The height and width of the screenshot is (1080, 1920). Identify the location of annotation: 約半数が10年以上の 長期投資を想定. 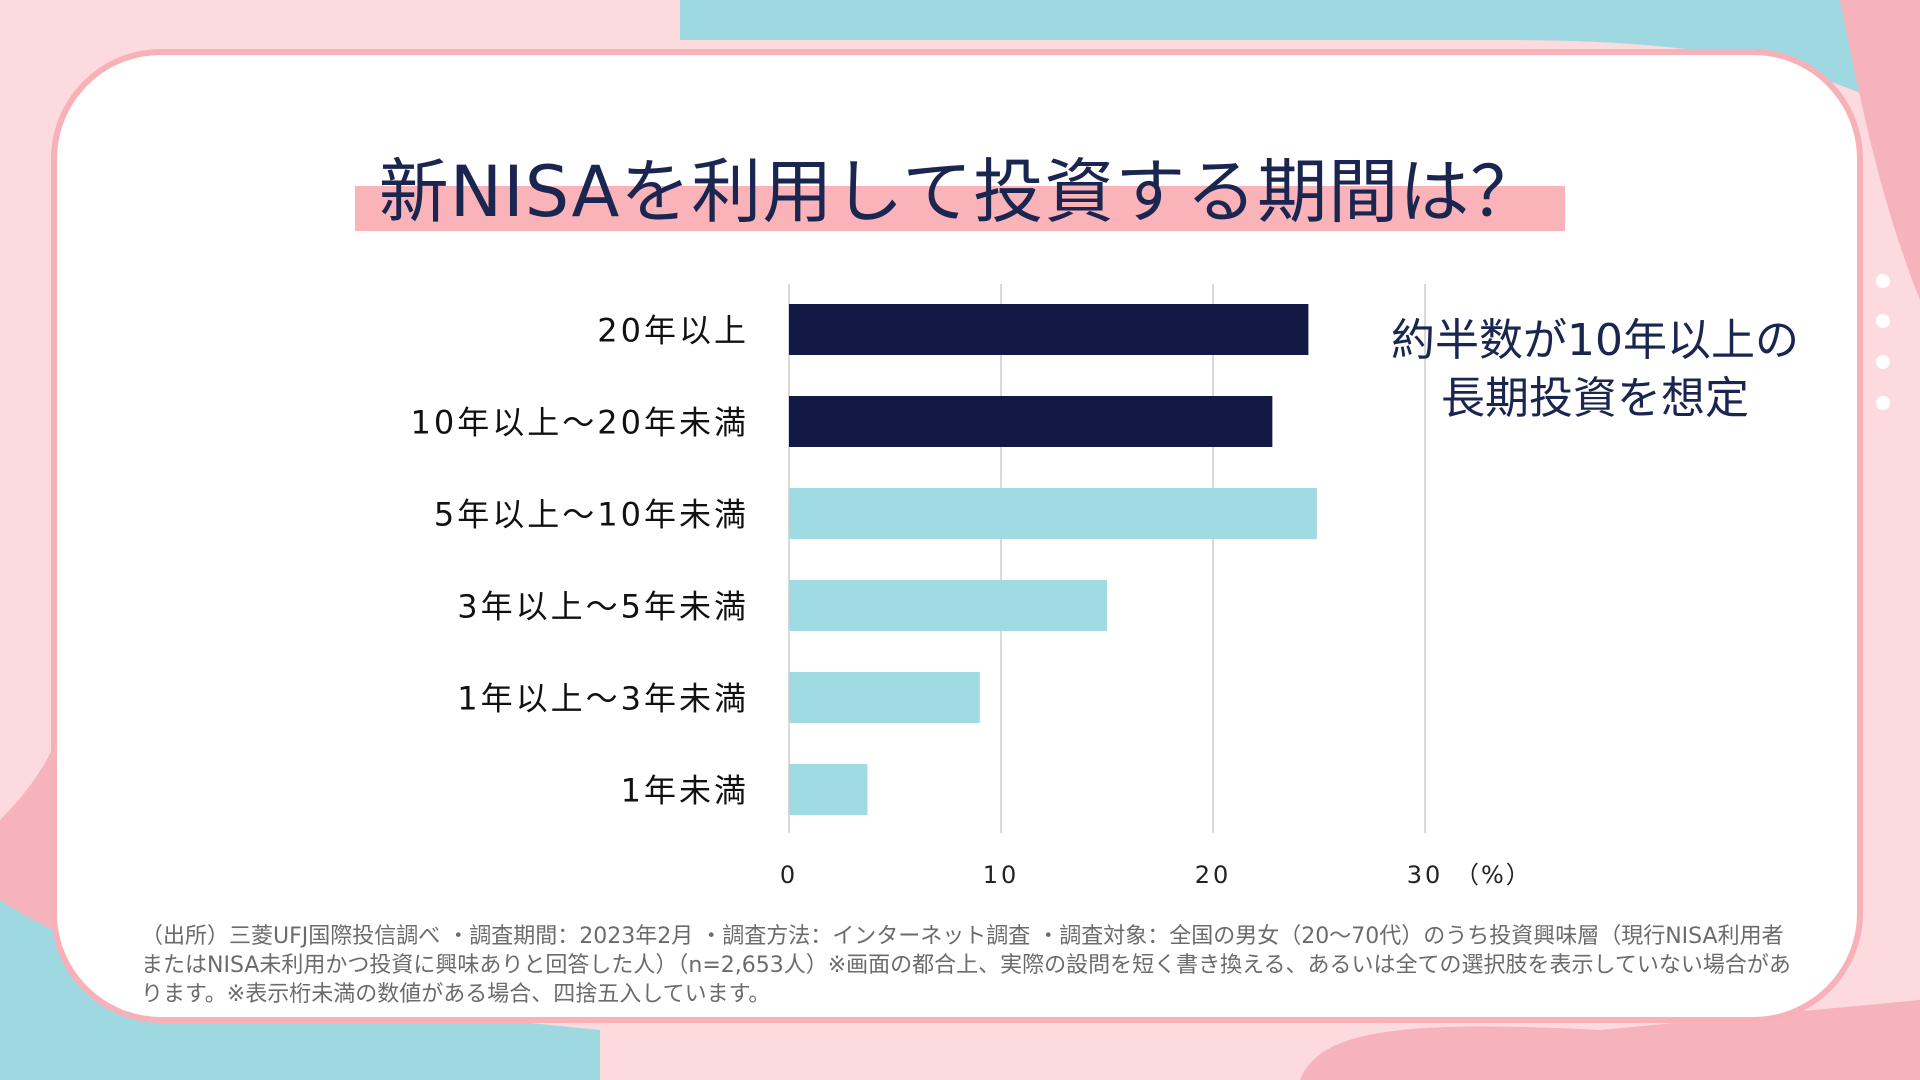
(1595, 370).